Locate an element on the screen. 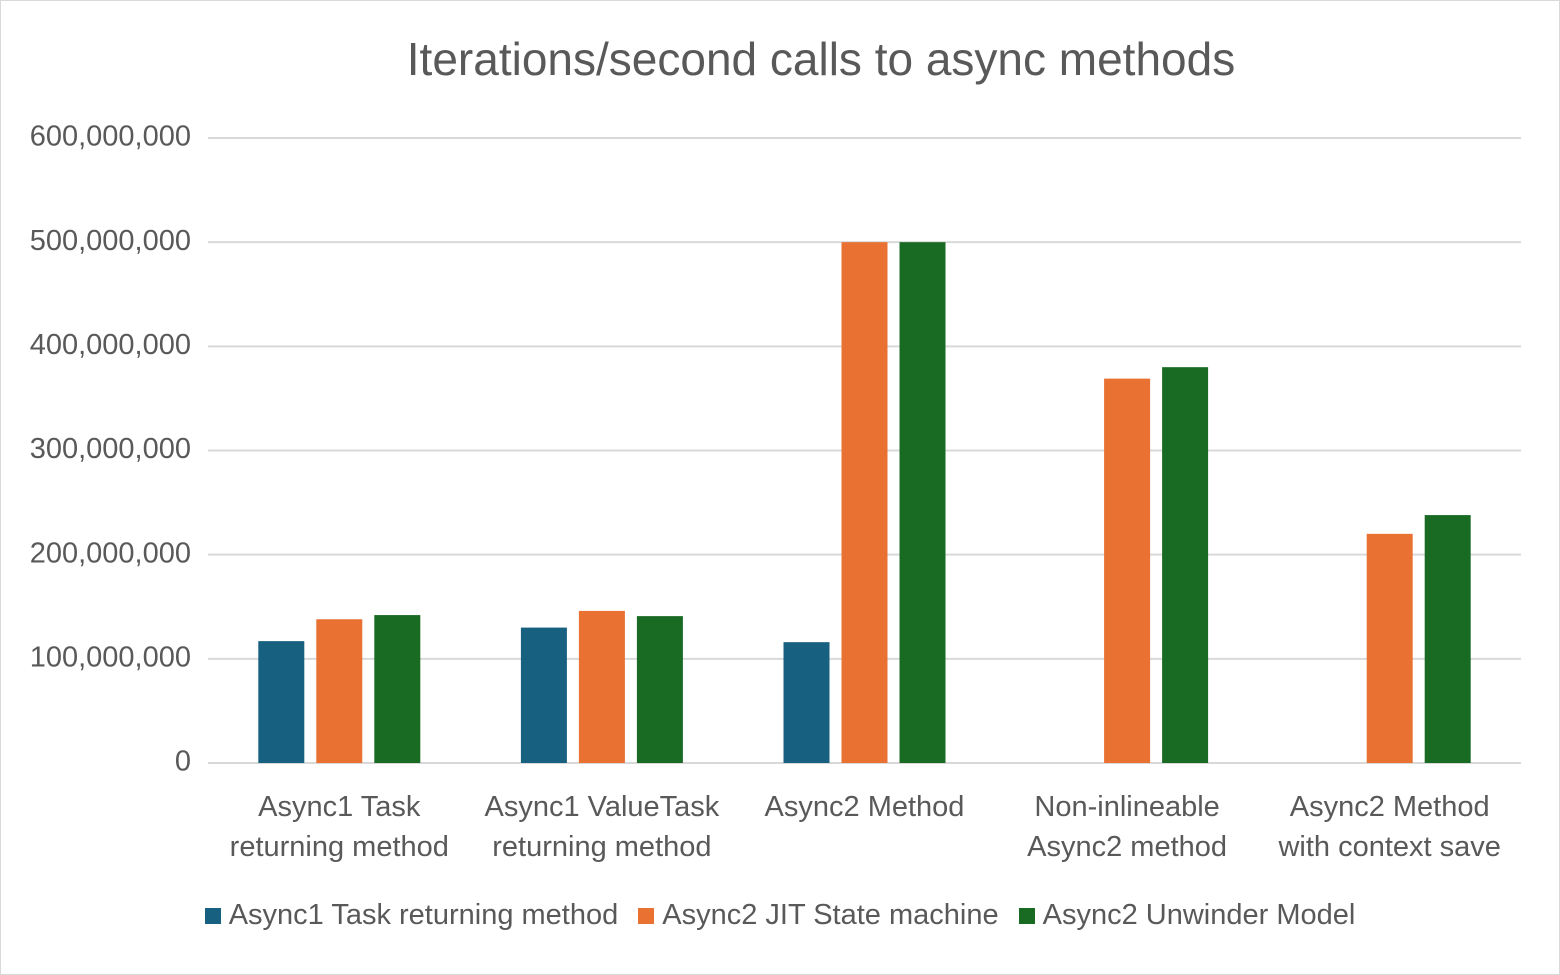  y-tick-label: 0 is located at coordinates (183, 762).